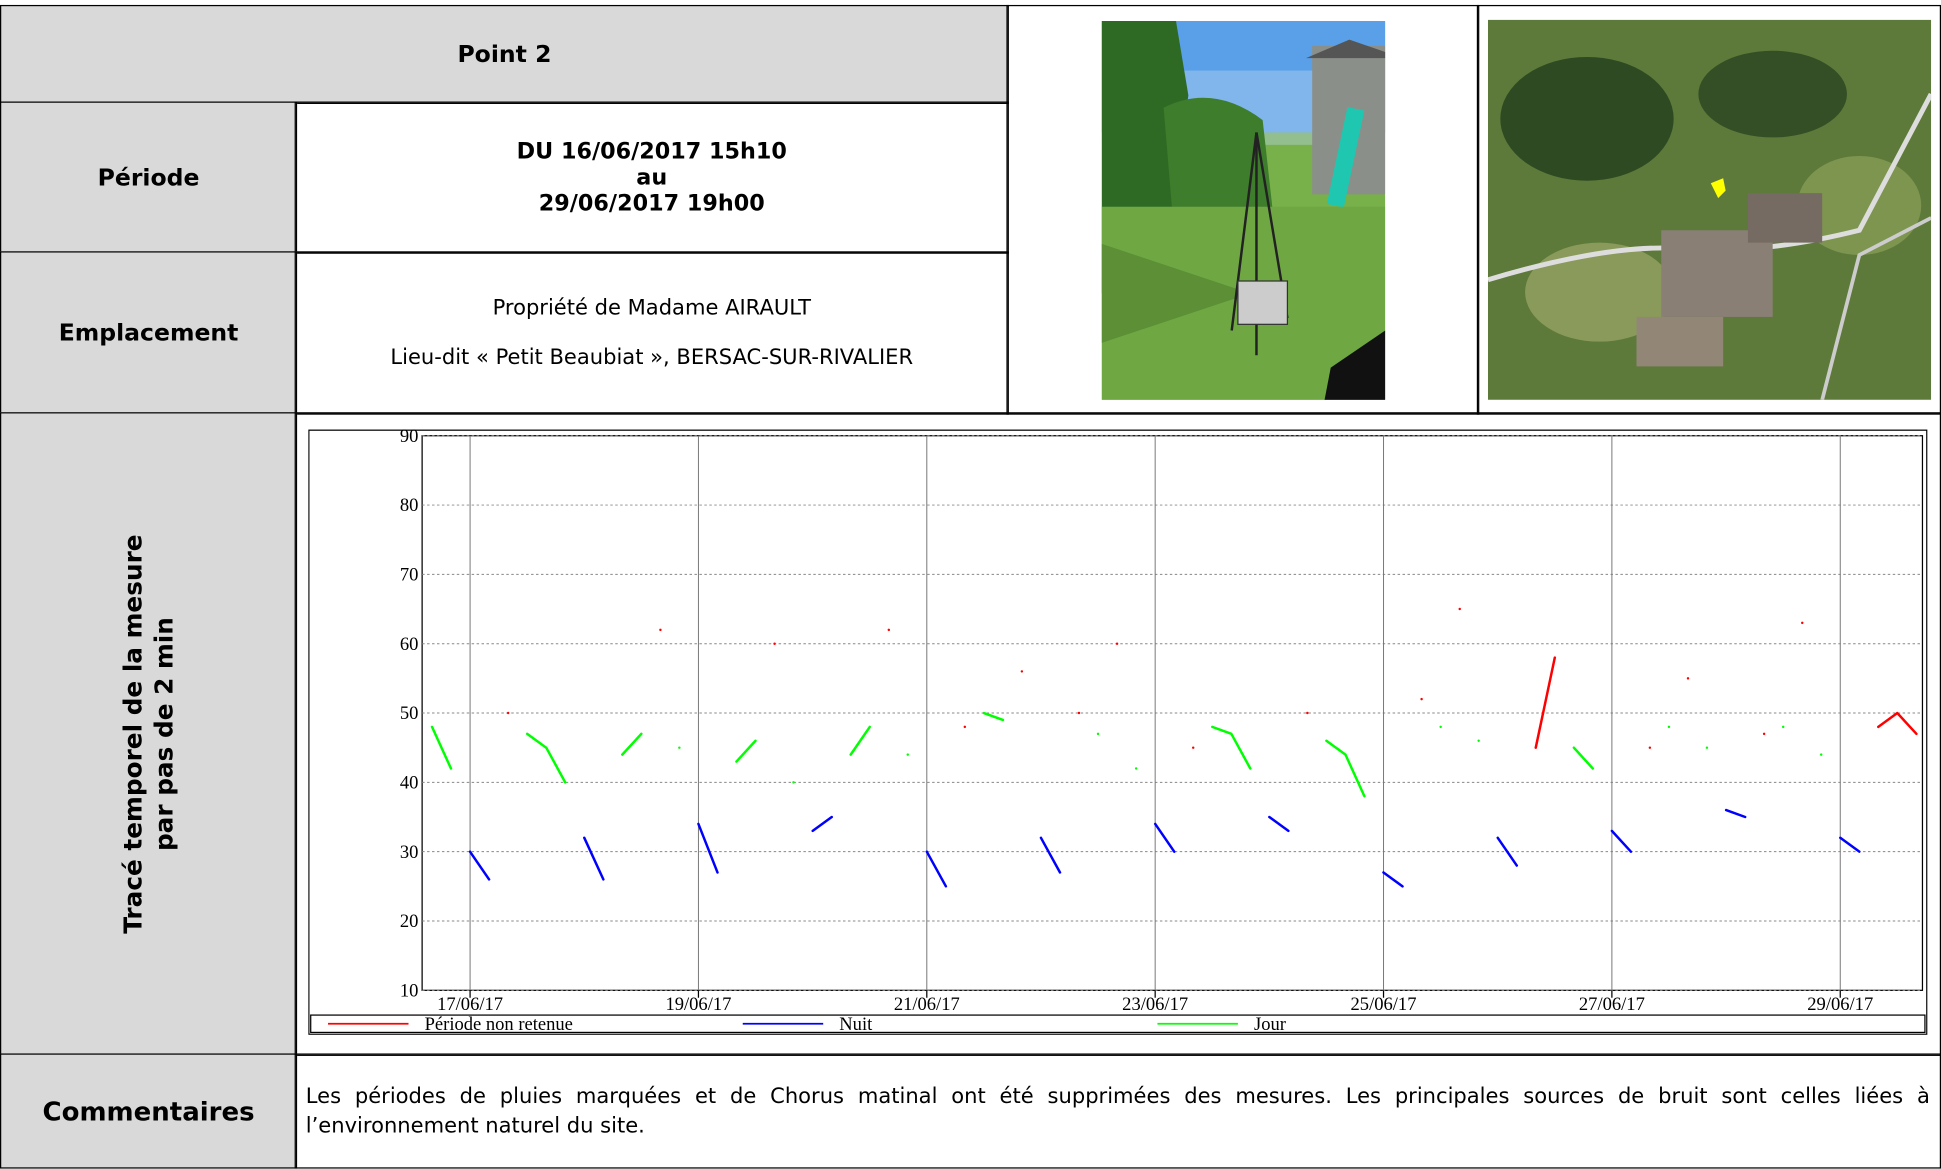 The width and height of the screenshot is (1941, 1169). Describe the element at coordinates (1384, 1004) in the screenshot. I see `x-tick-label: 25/06/17` at that location.